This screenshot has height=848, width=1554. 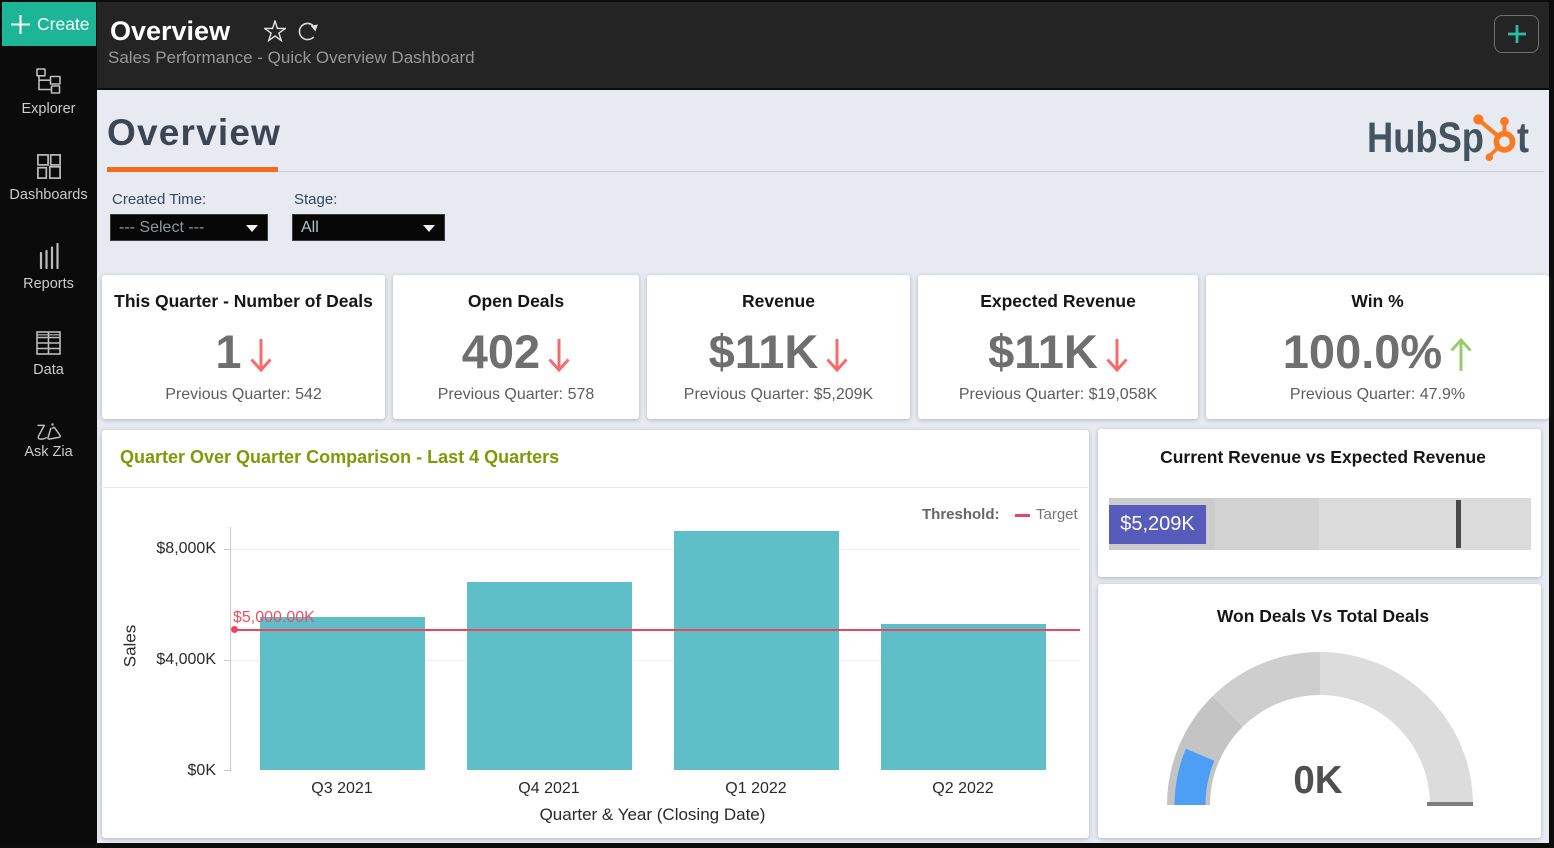 What do you see at coordinates (1317, 780) in the screenshot?
I see `svg-text: 0K` at bounding box center [1317, 780].